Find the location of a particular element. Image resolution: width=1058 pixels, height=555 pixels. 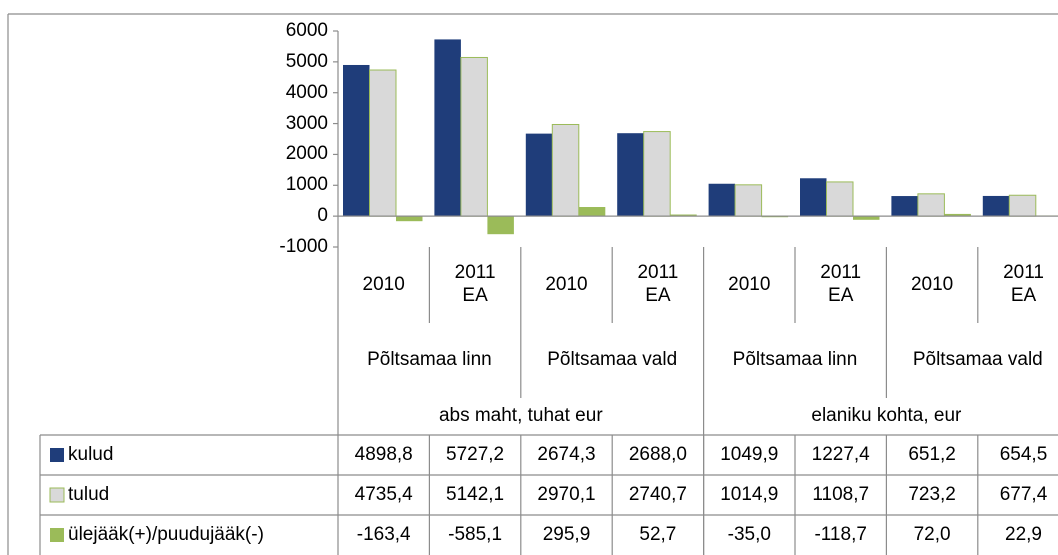

legend-label: kulud is located at coordinates (91, 454).